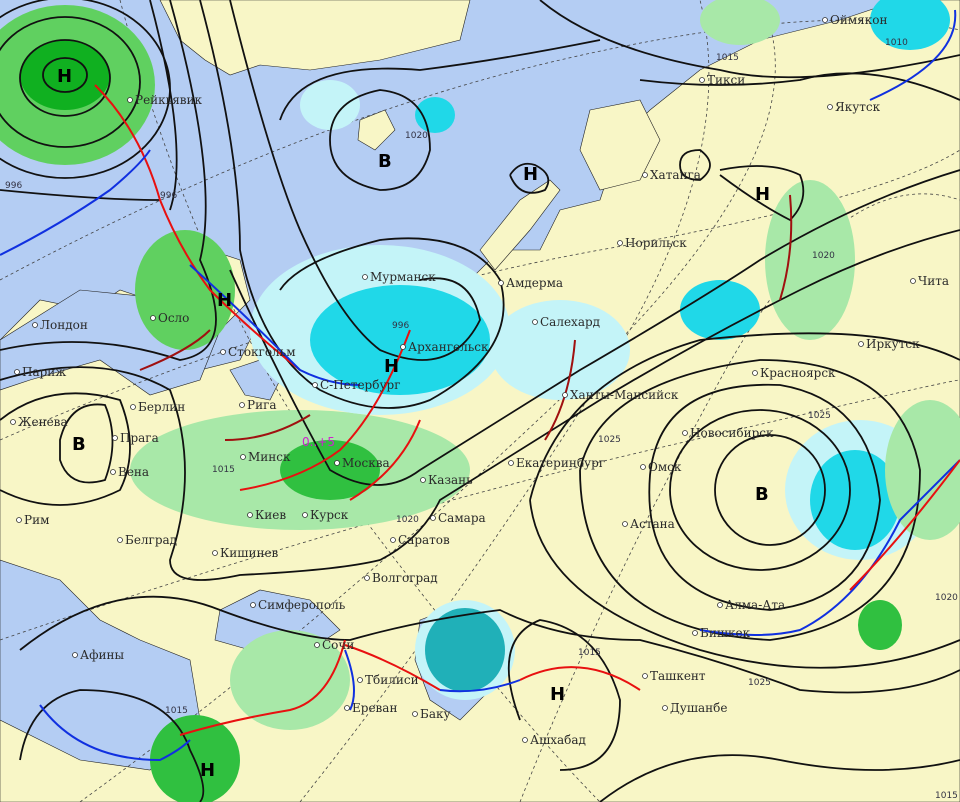  I want to click on city-label: Рим, so click(36, 520).